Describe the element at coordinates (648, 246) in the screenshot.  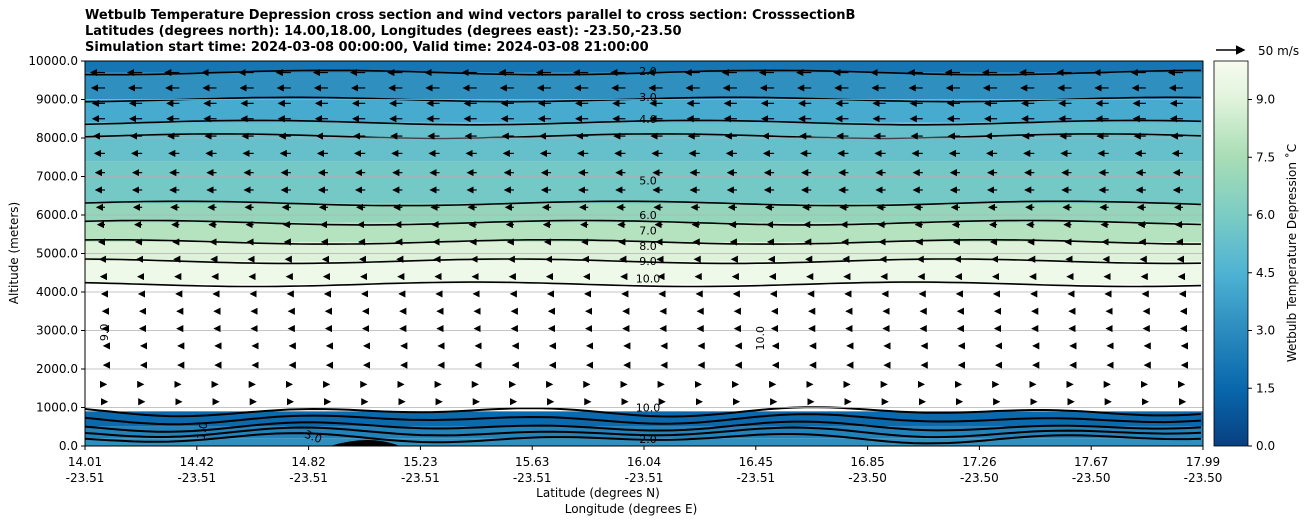
I see `contour-label-6: 8.0` at that location.